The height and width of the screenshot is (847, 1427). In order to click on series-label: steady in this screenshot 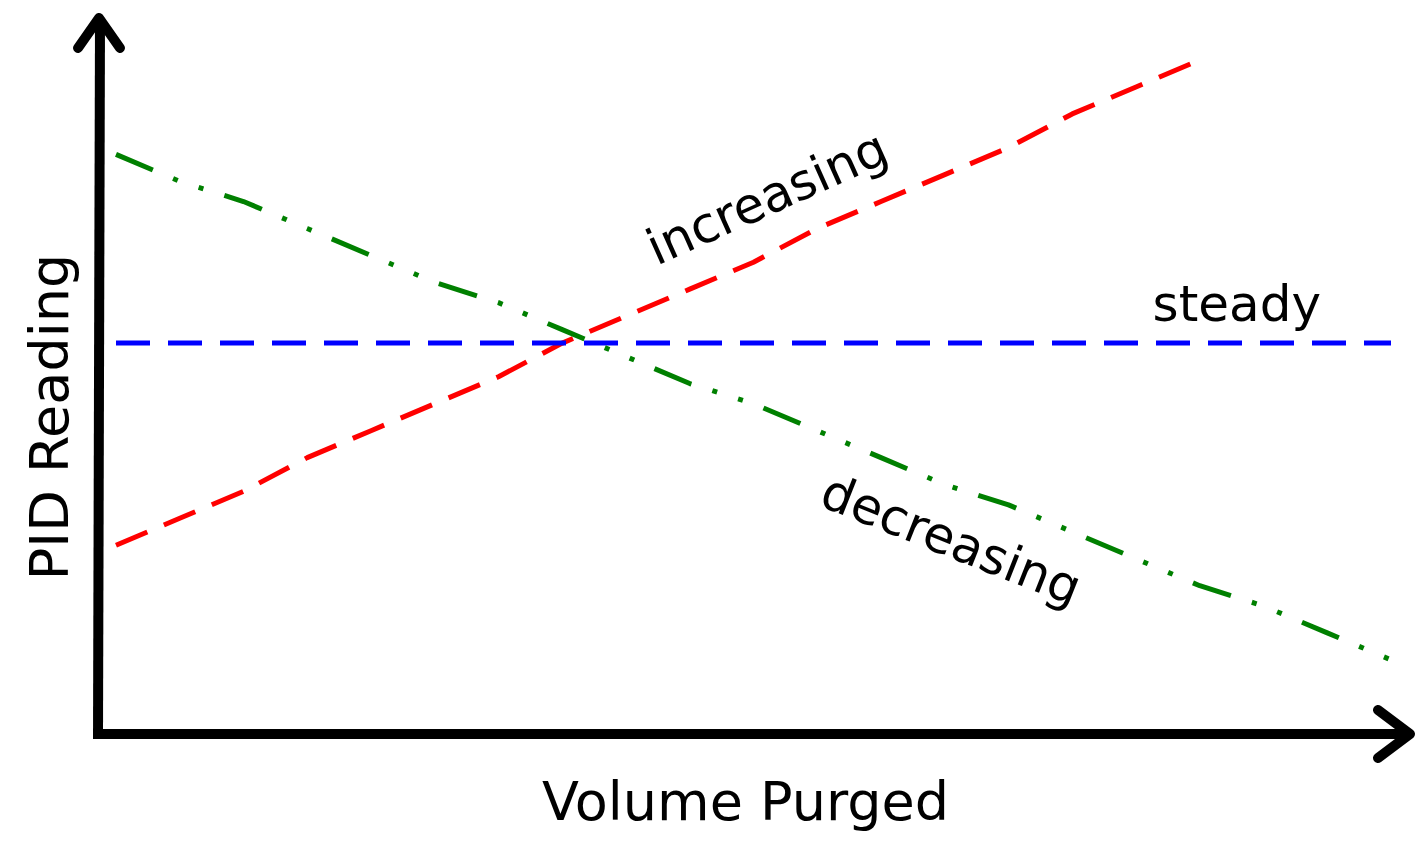, I will do `click(1236, 304)`.